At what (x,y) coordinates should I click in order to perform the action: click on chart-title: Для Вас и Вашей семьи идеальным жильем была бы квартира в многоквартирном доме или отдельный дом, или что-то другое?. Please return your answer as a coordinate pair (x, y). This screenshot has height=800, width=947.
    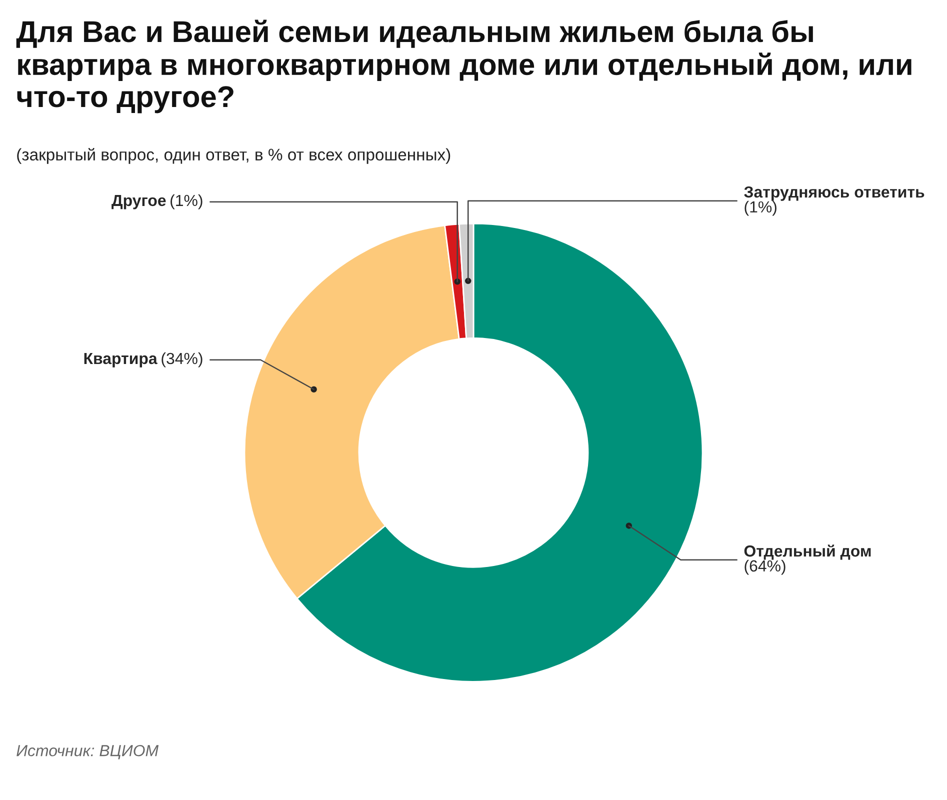
    Looking at the image, I should click on (464, 67).